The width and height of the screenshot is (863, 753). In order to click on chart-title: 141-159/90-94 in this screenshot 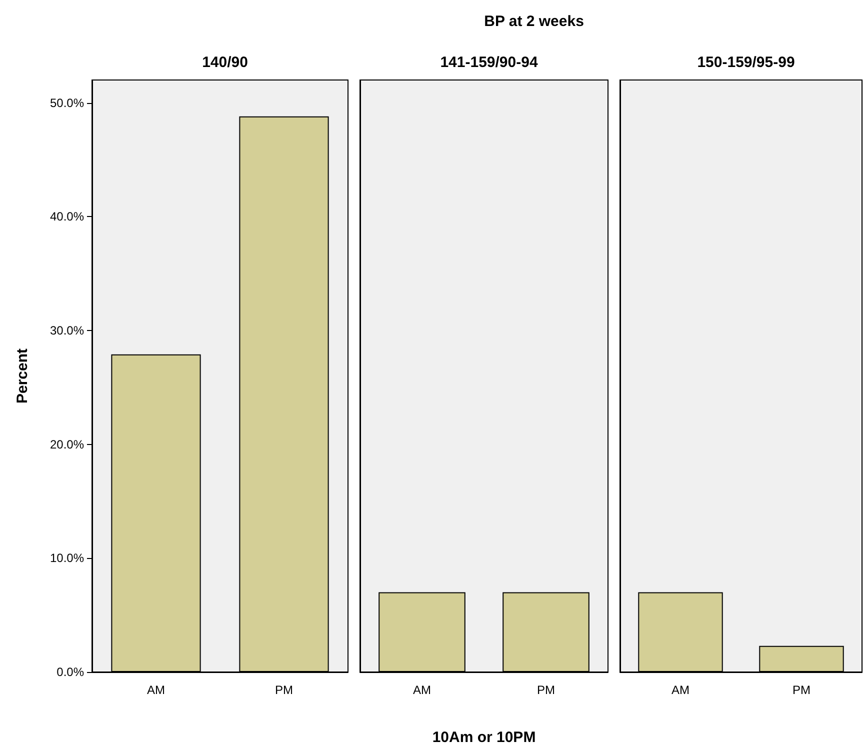, I will do `click(489, 62)`.